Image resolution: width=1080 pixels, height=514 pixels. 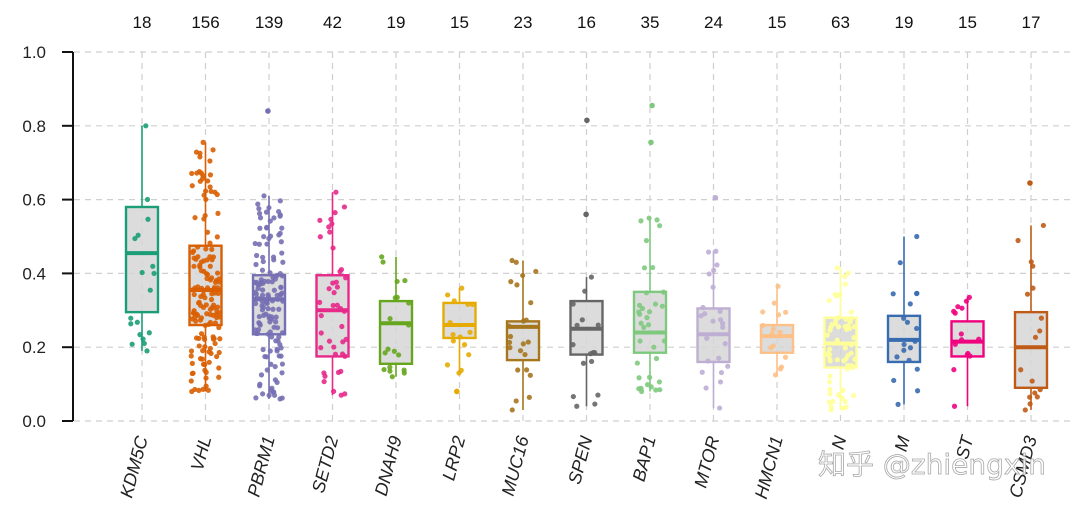 I want to click on box-group-lrp2, so click(x=459, y=340).